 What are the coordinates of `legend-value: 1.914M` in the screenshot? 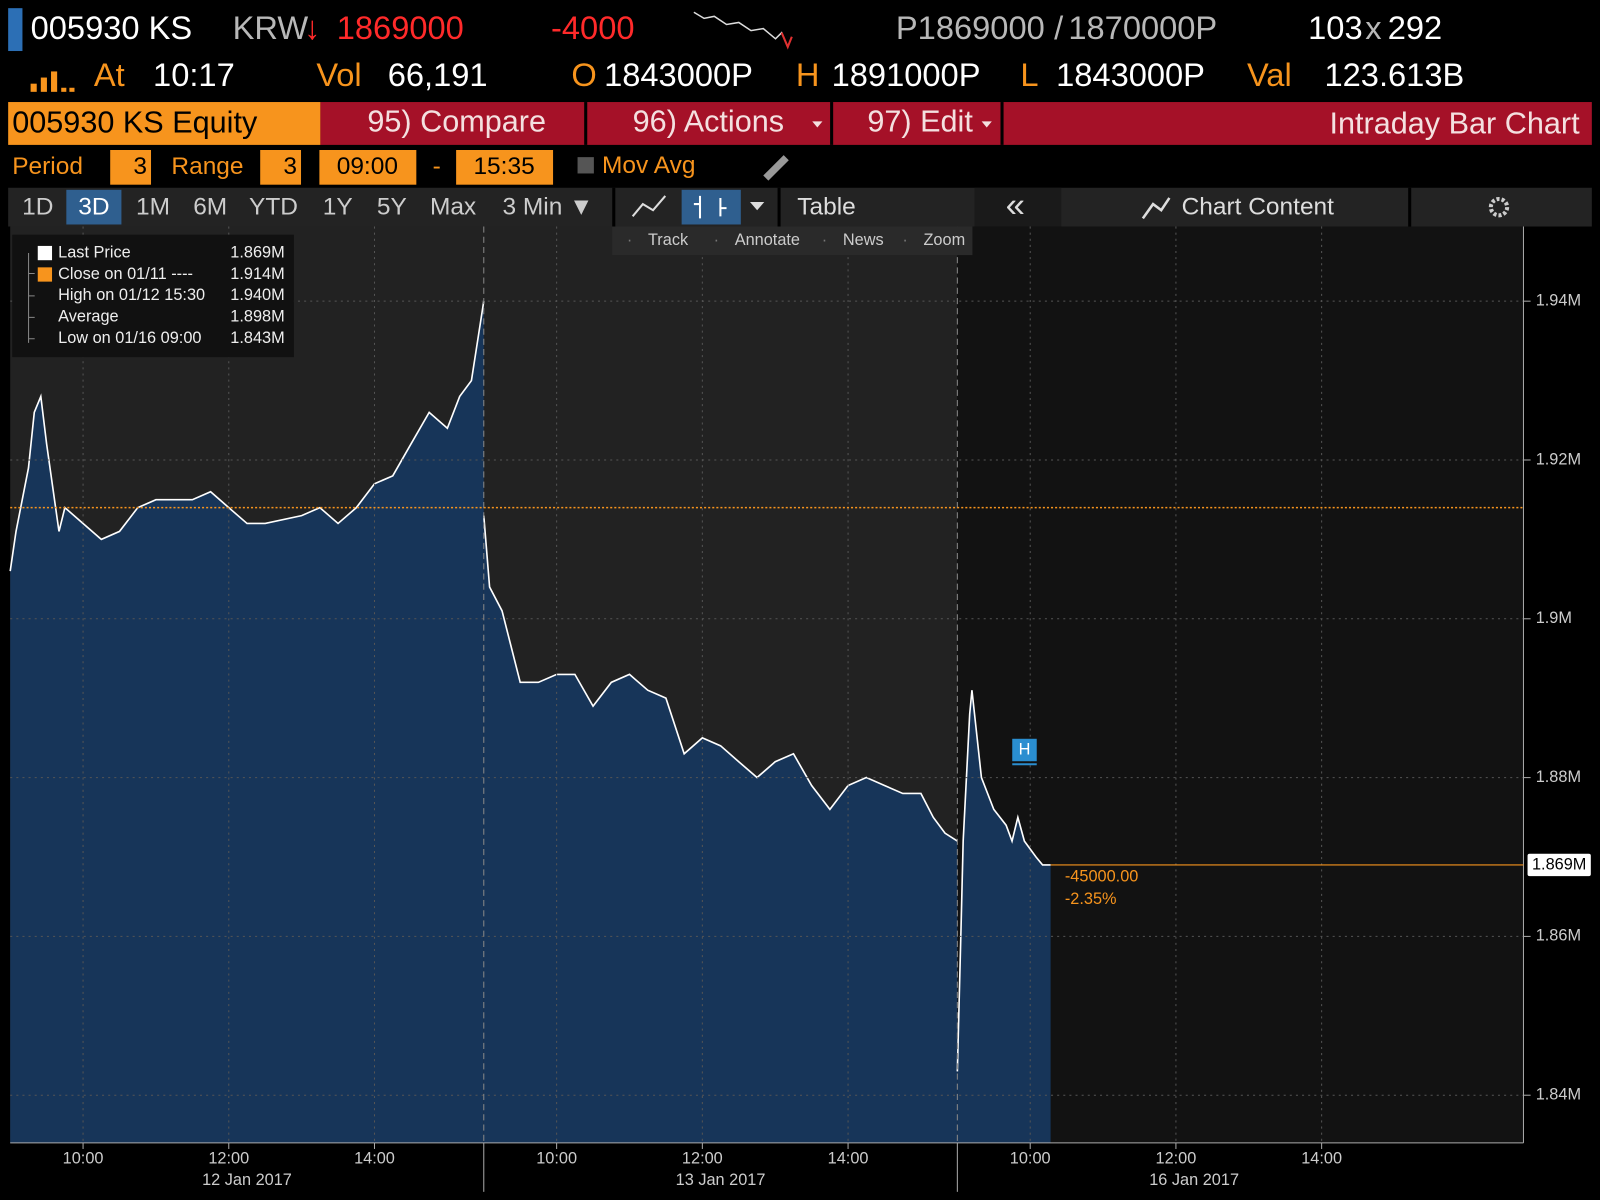 It's located at (257, 274).